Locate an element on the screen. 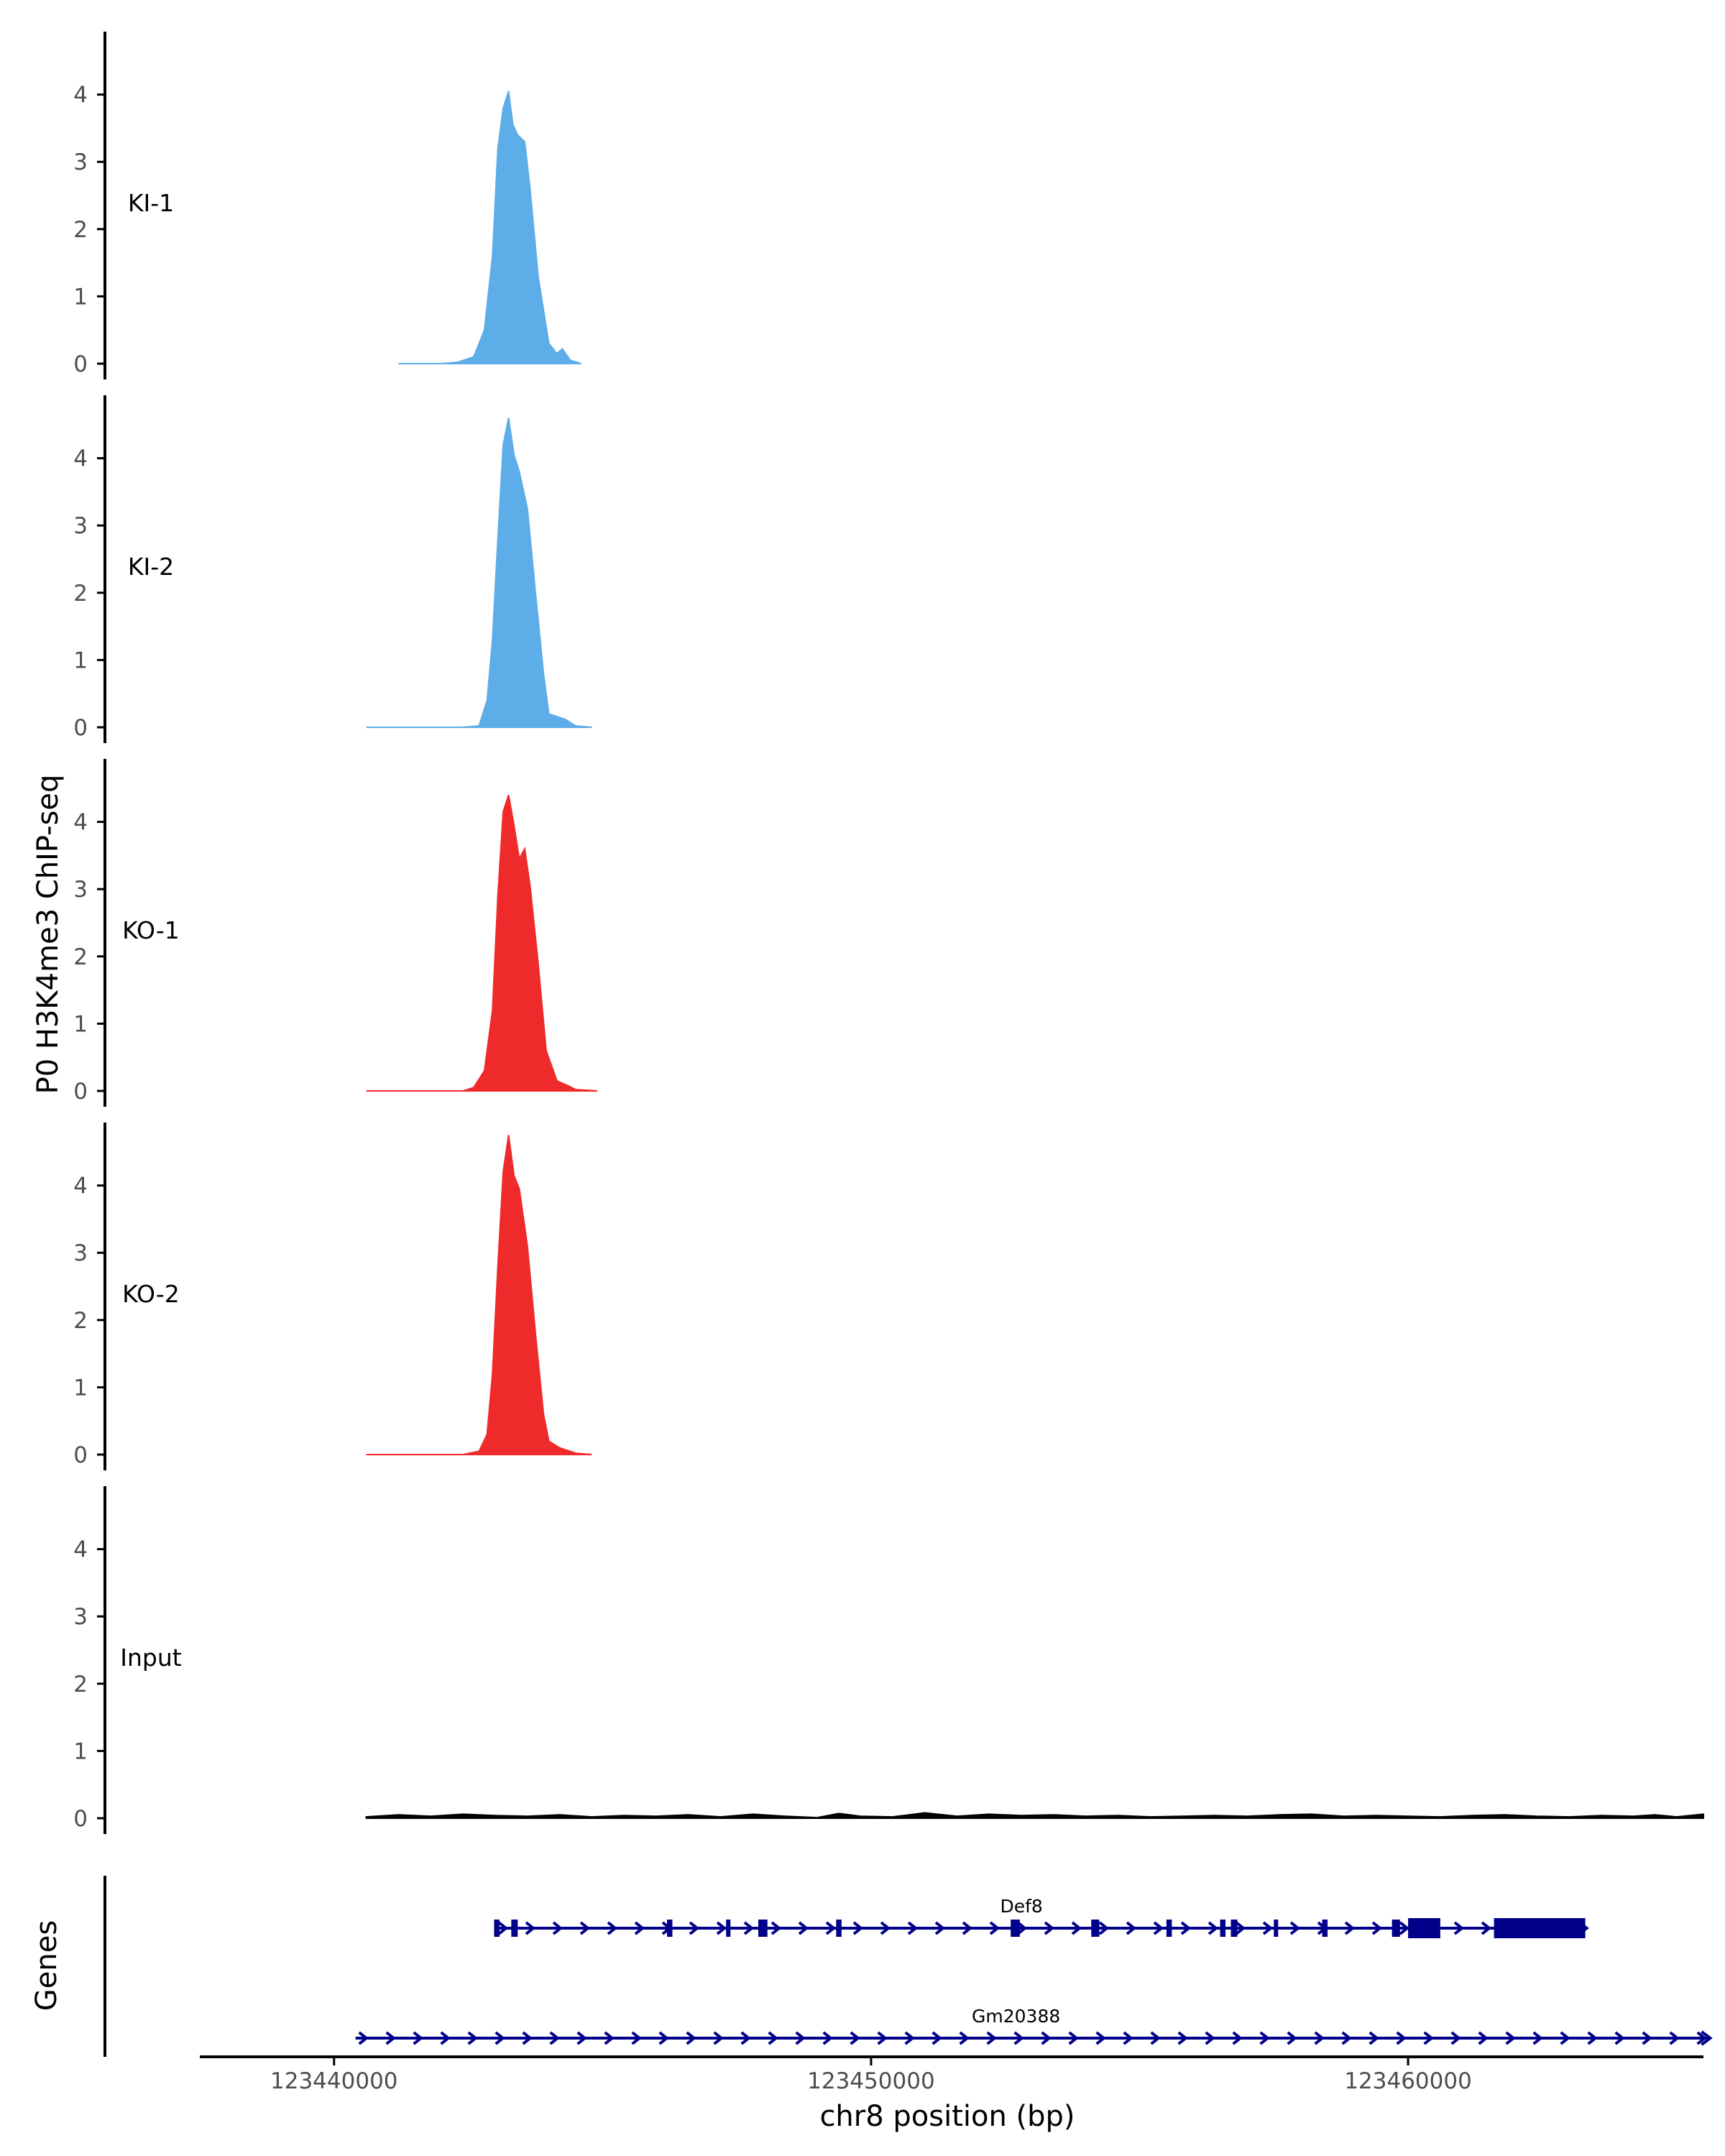 The width and height of the screenshot is (1725, 2156). x-tick-label: 123450000 is located at coordinates (871, 2081).